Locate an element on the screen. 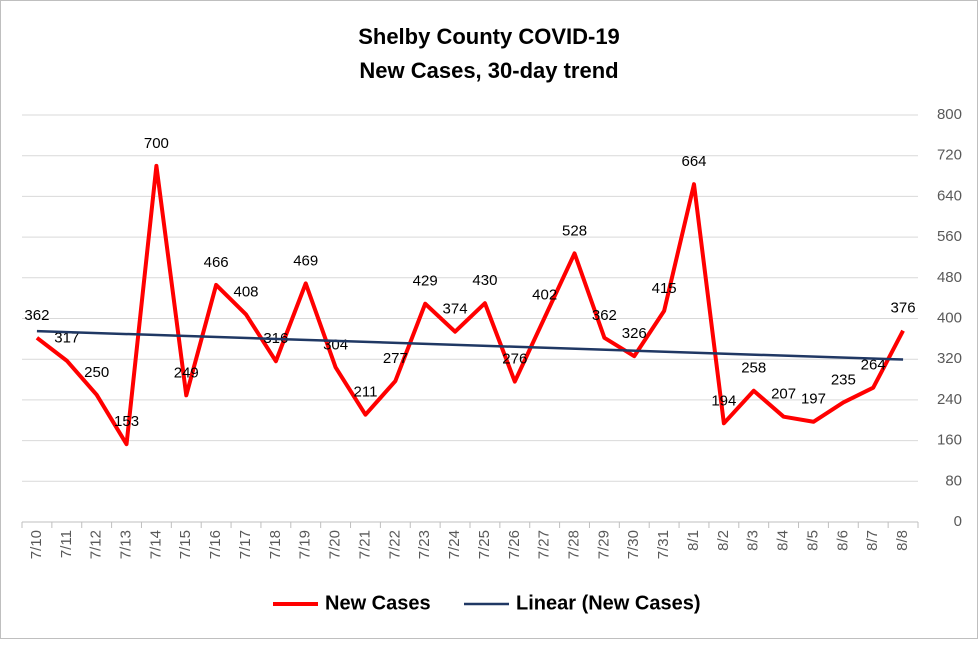 The image size is (979, 645). x-tick-label: 7/18 is located at coordinates (275, 544).